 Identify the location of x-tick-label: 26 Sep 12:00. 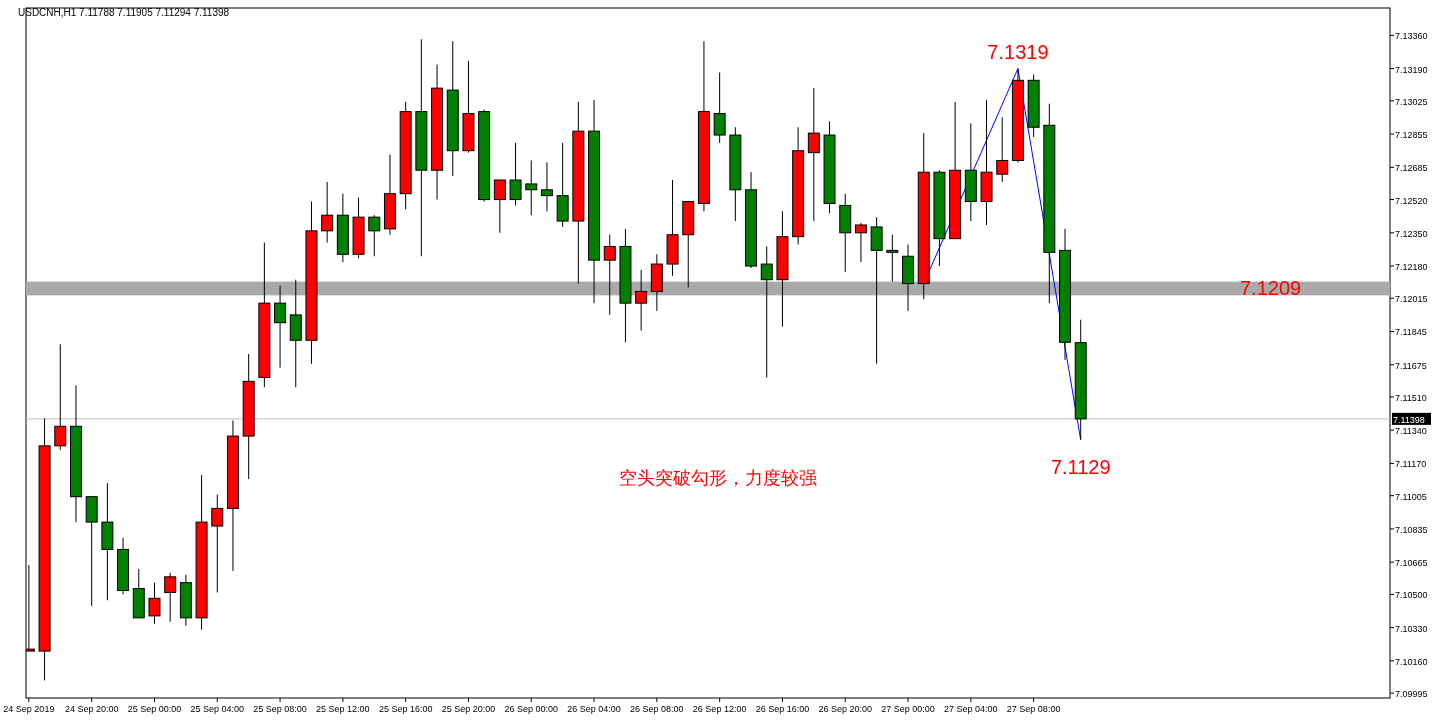
(719, 709).